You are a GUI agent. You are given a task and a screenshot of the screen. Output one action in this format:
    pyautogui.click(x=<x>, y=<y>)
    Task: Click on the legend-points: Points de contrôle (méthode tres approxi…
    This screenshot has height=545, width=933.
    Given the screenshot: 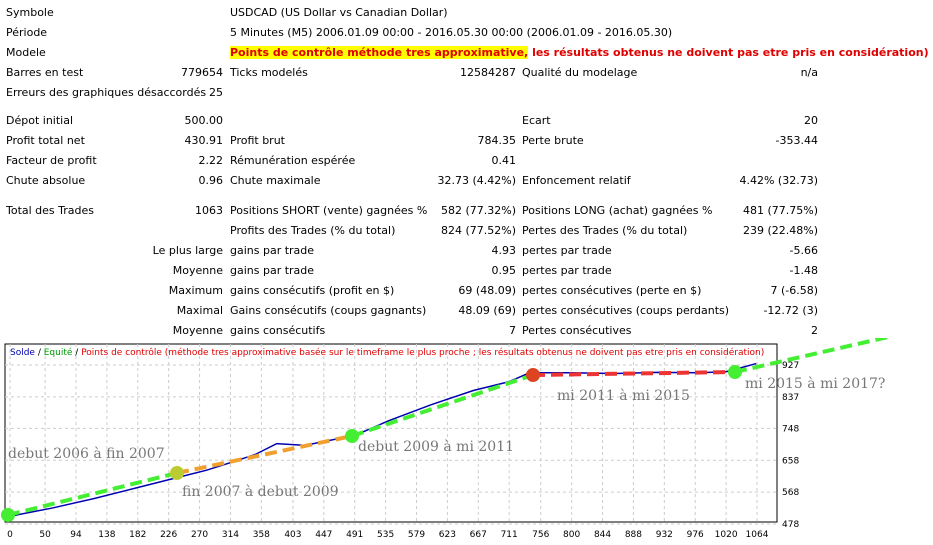 What is the action you would take?
    pyautogui.click(x=423, y=353)
    